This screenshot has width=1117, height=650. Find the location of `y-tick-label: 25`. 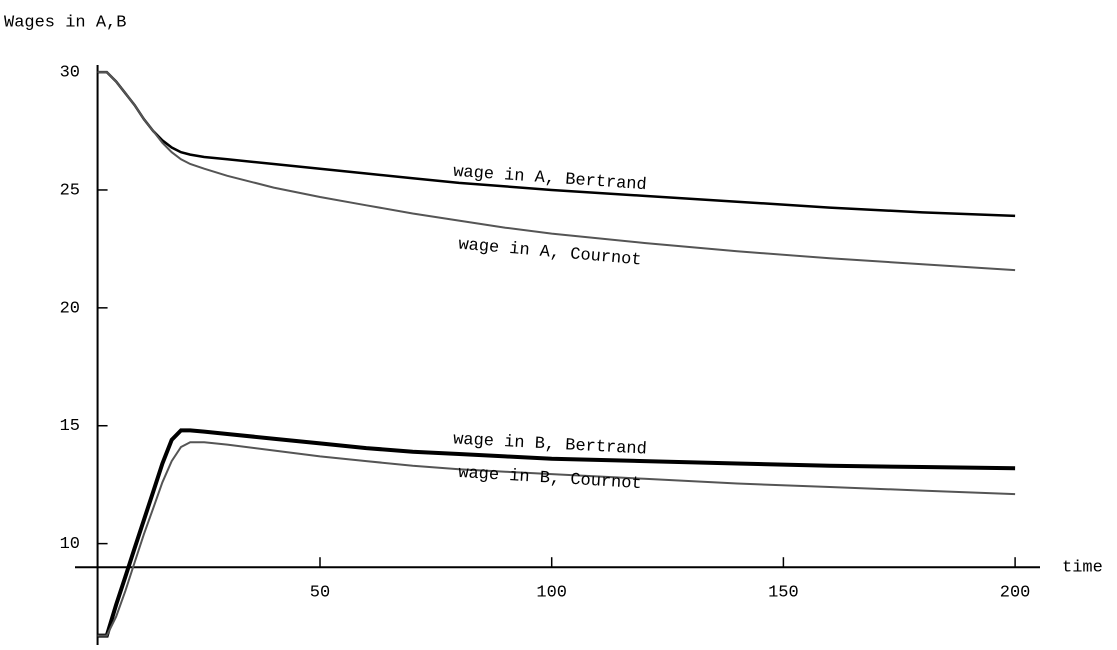

y-tick-label: 25 is located at coordinates (70, 190).